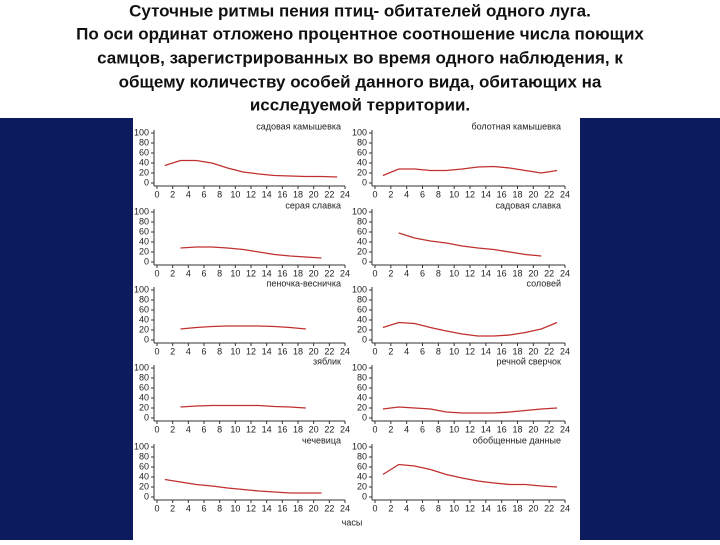 Image resolution: width=720 pixels, height=545 pixels. What do you see at coordinates (327, 361) in the screenshot?
I see `chart-title: зяблик` at bounding box center [327, 361].